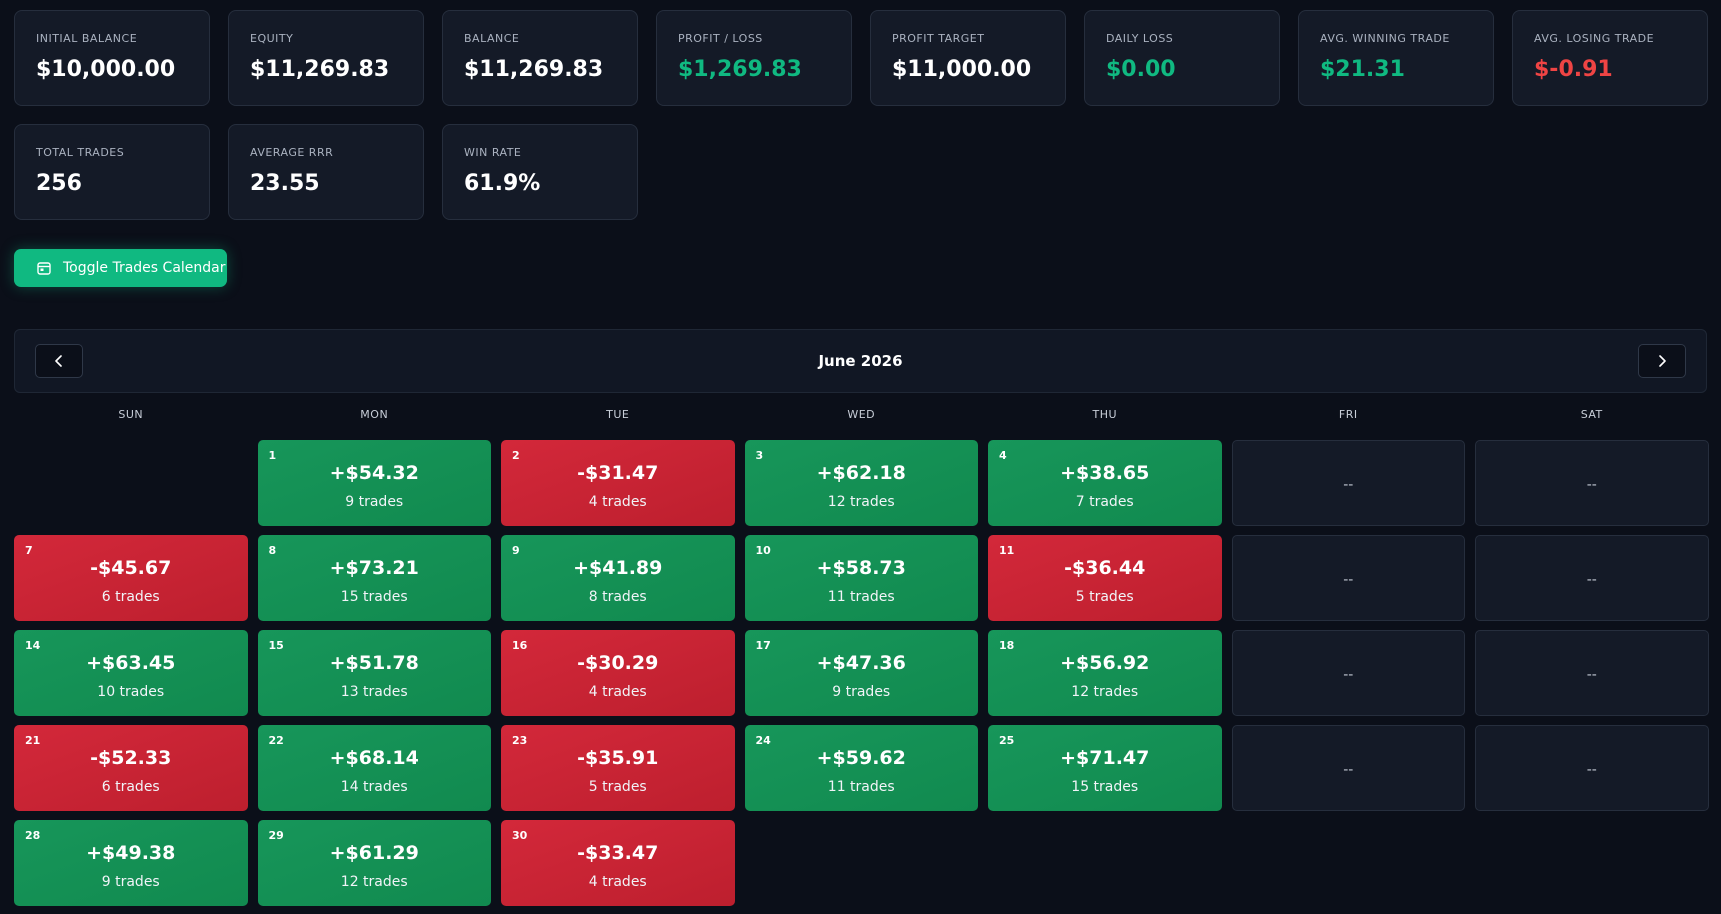  I want to click on day-number: 10, so click(763, 550).